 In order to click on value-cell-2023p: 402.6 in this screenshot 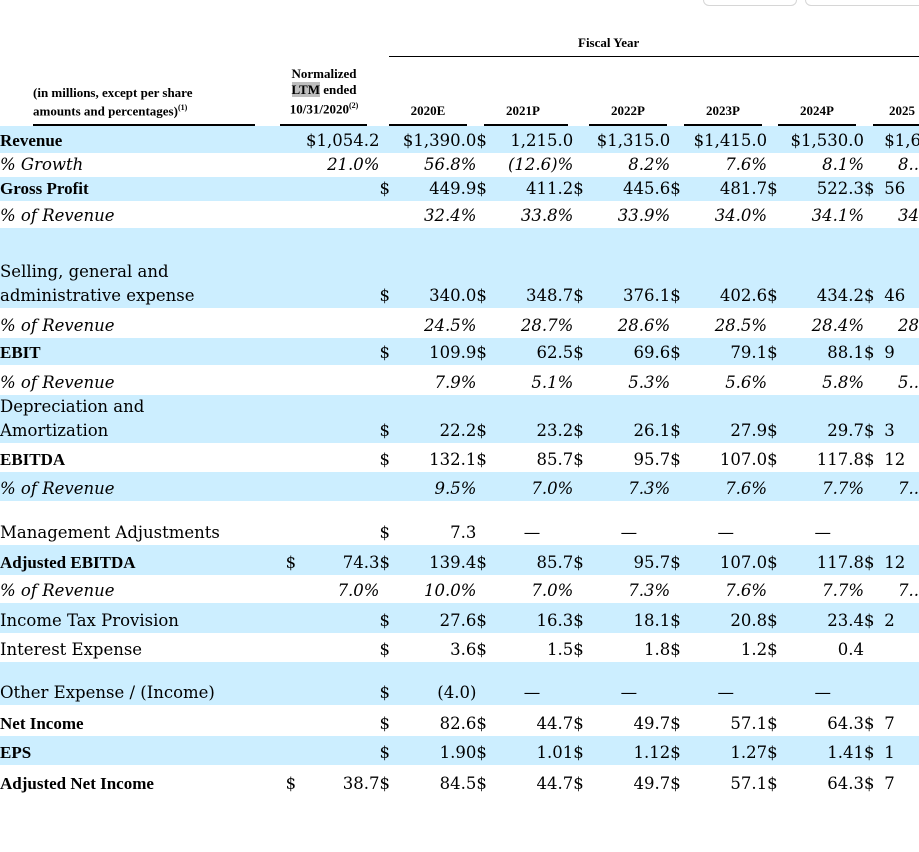, I will do `click(726, 268)`.